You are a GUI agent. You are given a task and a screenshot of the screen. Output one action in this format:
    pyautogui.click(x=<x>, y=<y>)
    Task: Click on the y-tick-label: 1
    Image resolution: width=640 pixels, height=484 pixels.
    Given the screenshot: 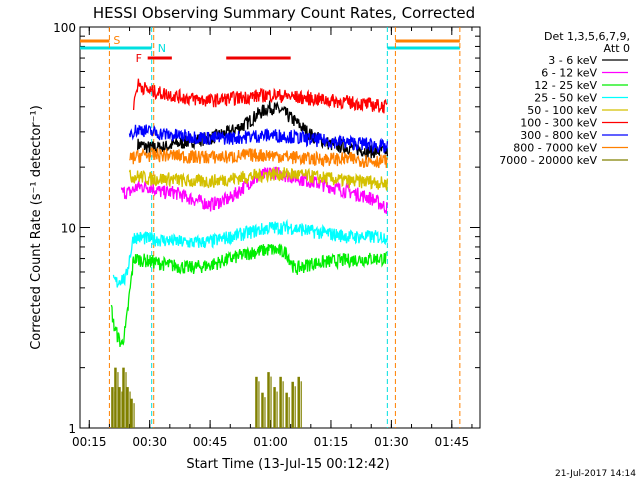 What is the action you would take?
    pyautogui.click(x=72, y=429)
    